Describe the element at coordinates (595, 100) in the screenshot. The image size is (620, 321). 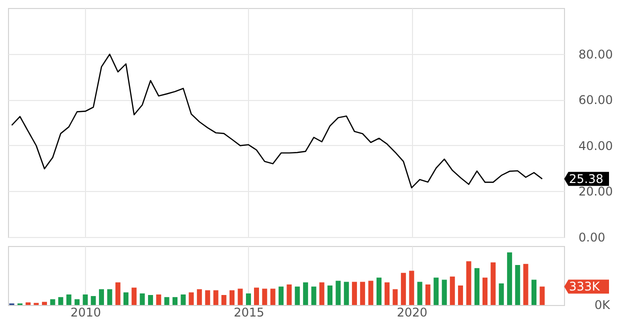
I see `y-tick-label: 60.00` at that location.